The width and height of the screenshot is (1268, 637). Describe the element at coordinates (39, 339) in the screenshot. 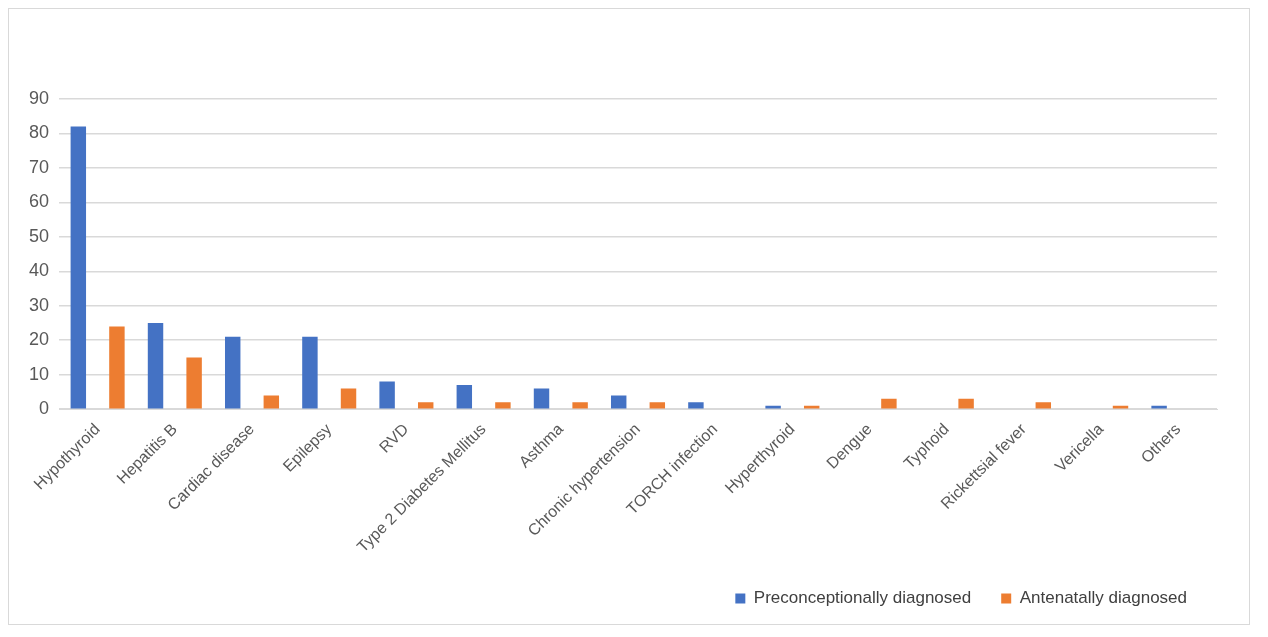

I see `y-tick-label: 20` at that location.